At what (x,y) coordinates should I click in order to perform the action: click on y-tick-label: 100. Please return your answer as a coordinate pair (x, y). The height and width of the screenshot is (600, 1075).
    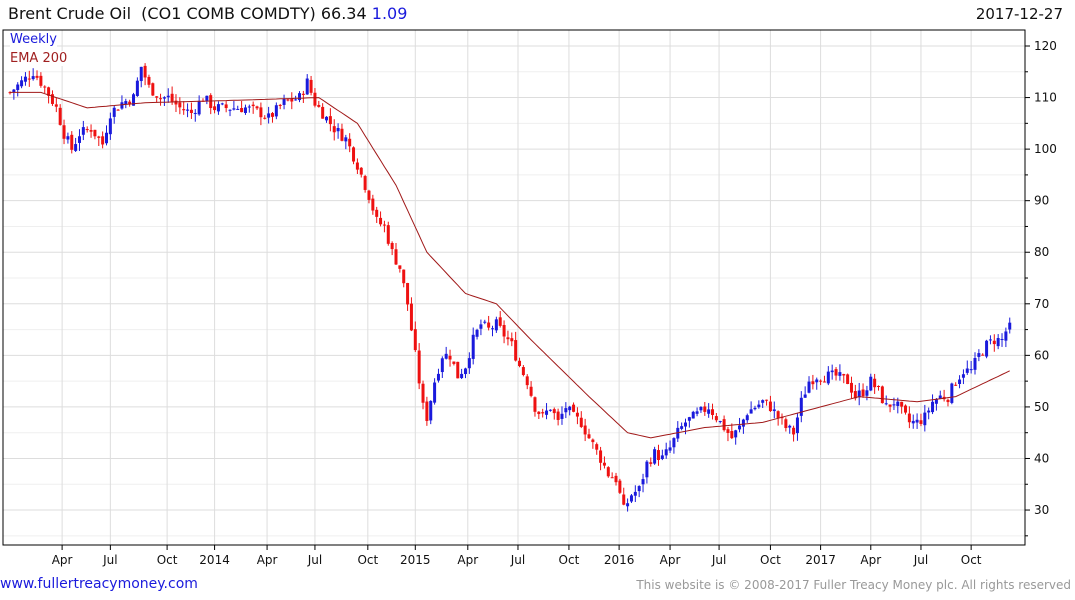
    Looking at the image, I should click on (1045, 149).